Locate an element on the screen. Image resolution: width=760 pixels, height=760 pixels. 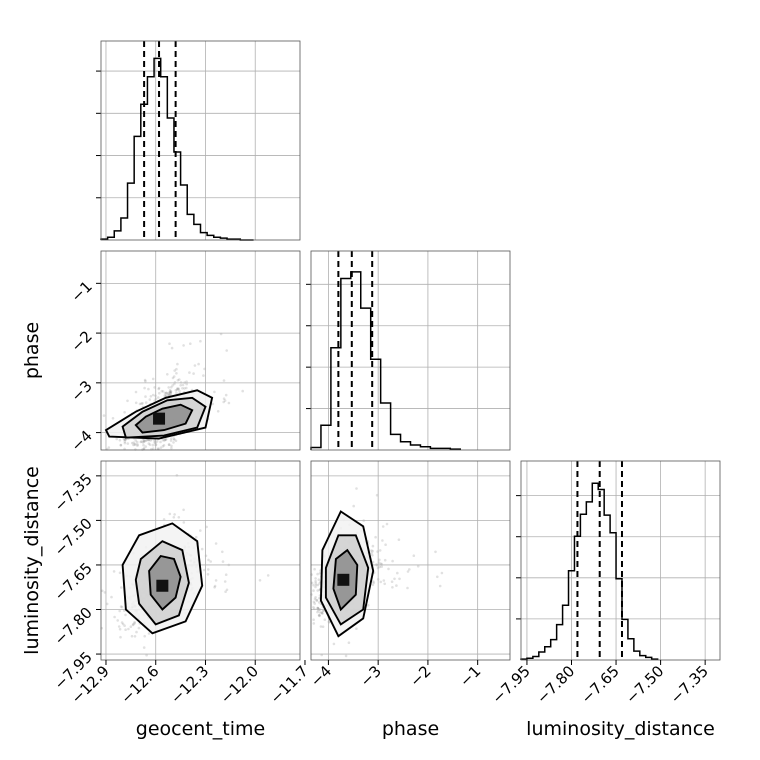
panel-frame-phase is located at coordinates (410, 350).